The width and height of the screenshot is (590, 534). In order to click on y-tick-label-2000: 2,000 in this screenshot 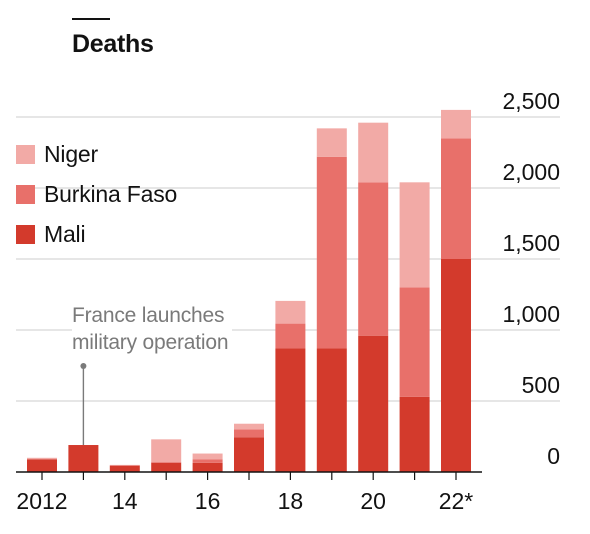, I will do `click(531, 172)`.